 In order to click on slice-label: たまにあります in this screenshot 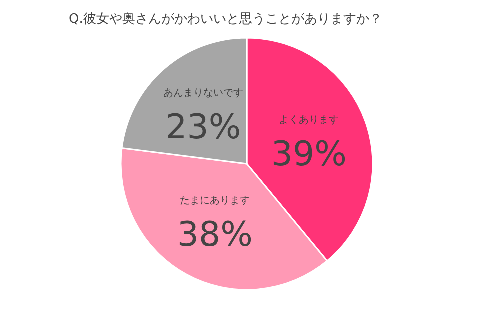, I will do `click(215, 200)`.